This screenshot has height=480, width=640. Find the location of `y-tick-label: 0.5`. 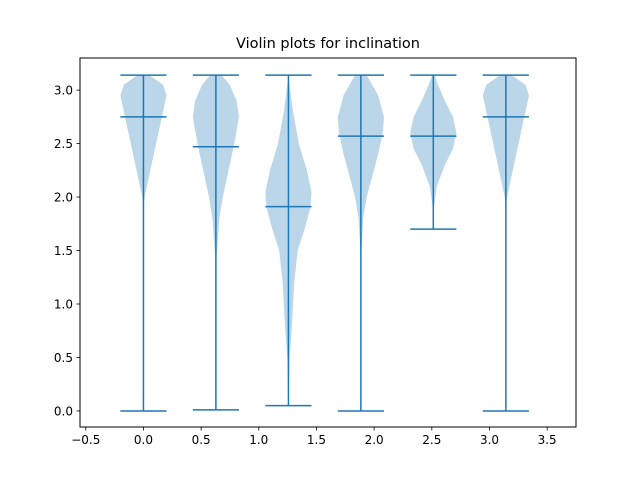

y-tick-label: 0.5 is located at coordinates (63, 358).